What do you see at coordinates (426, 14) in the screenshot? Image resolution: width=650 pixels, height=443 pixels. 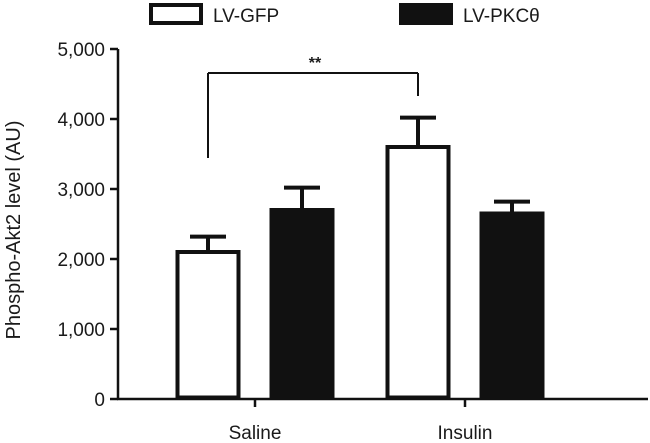 I see `legend-swatch-lv-pkc-theta` at bounding box center [426, 14].